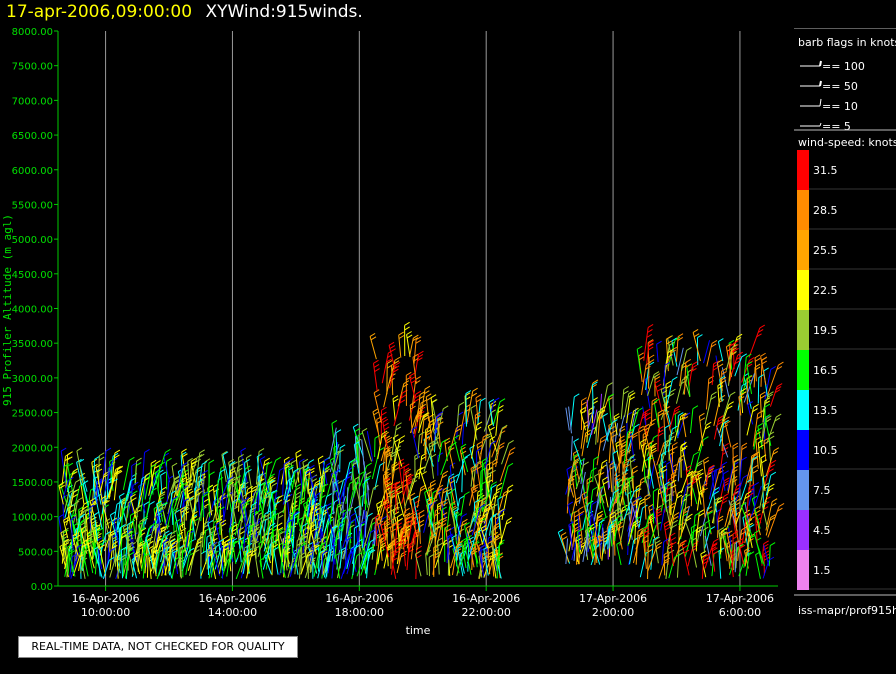 The image size is (896, 674). Describe the element at coordinates (32, 67) in the screenshot. I see `y-tick-label: 7500.00` at that location.